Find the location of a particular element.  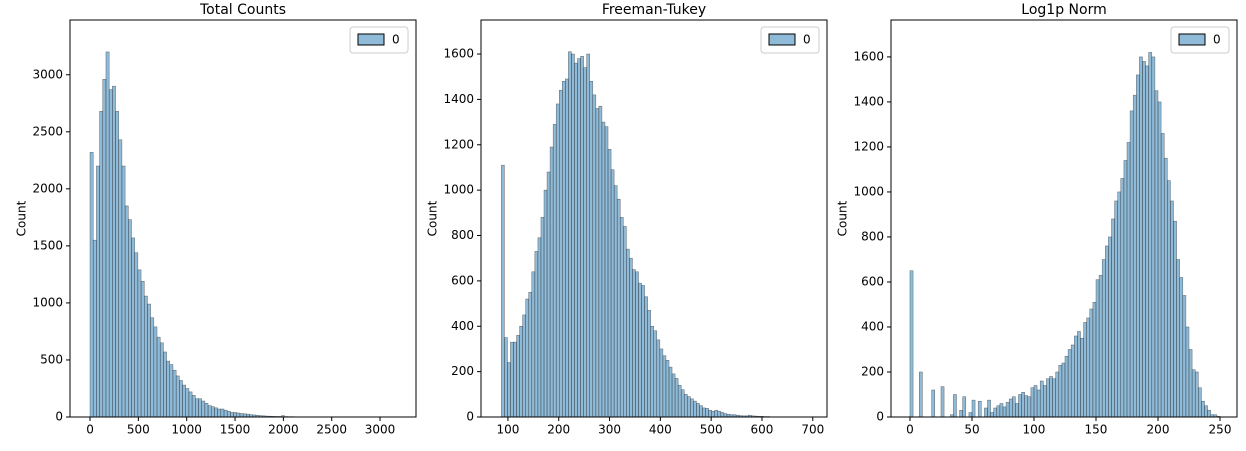

x-tick-label: 300 is located at coordinates (609, 430).